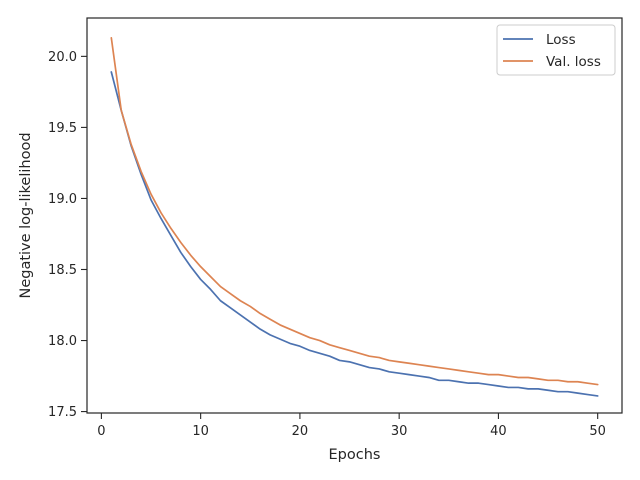  Describe the element at coordinates (62, 199) in the screenshot. I see `y-tick-label: 19.0` at that location.